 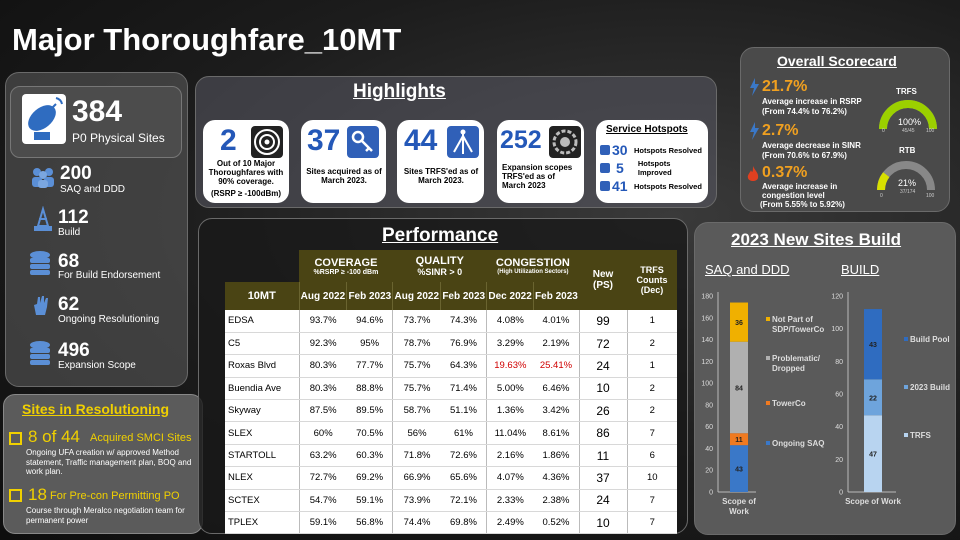 I want to click on row-label: Roxas Blvd, so click(x=262, y=366).